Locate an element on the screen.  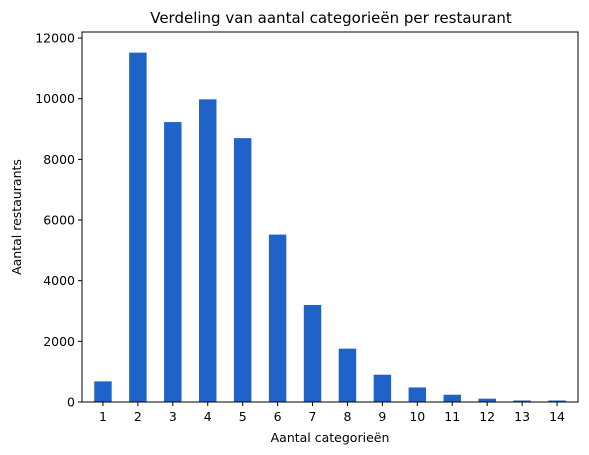
y-tick-label: 4000 is located at coordinates (59, 280).